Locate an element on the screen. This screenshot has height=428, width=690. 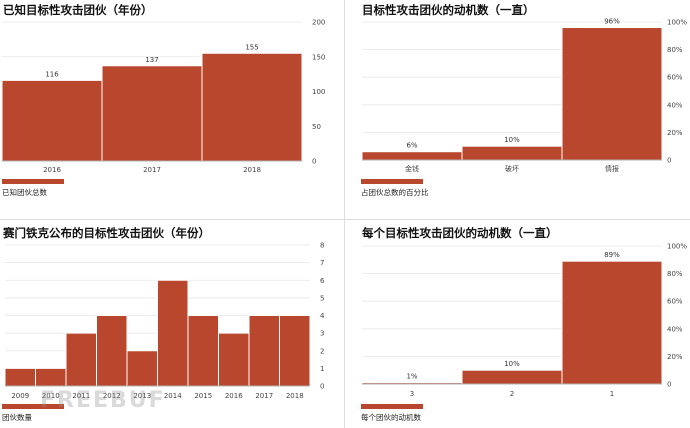
legend-label: 已知团伙总数 is located at coordinates (24, 192).